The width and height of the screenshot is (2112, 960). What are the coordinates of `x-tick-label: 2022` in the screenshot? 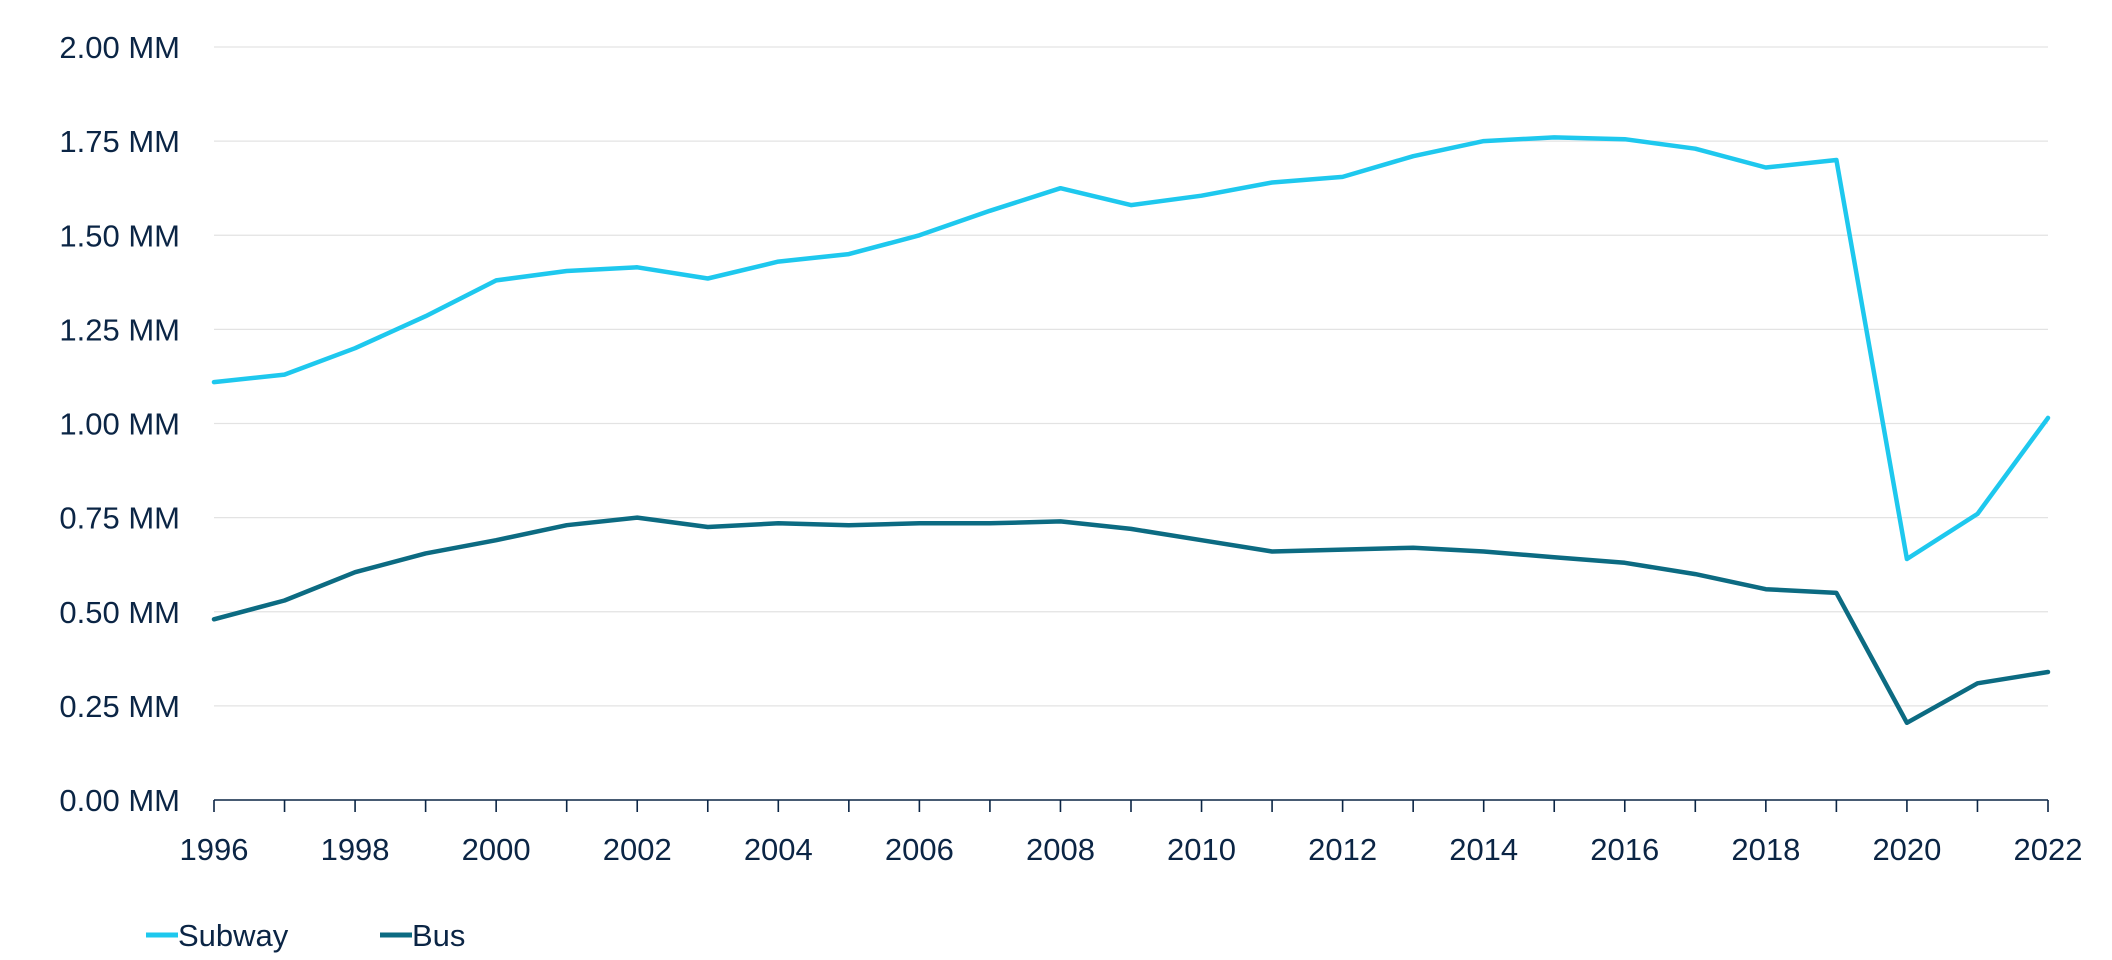 It's located at (2048, 849).